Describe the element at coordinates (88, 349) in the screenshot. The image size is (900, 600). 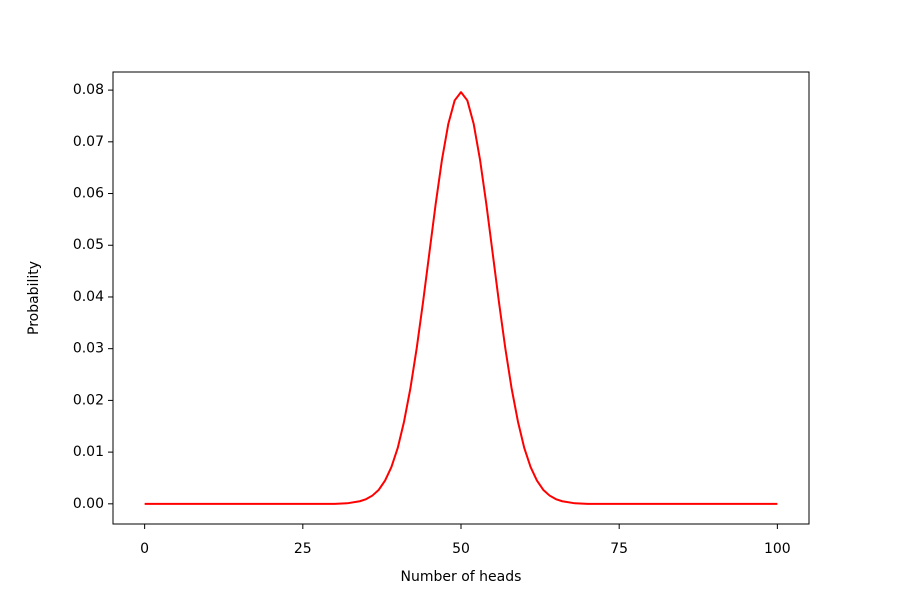
I see `y-tick-label: 0.03` at that location.